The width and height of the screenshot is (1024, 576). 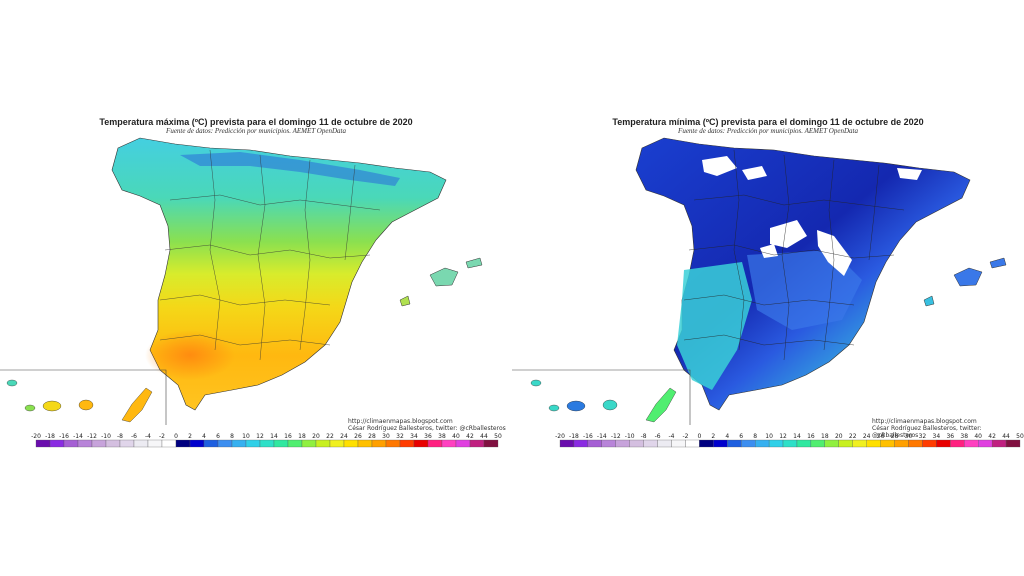 What do you see at coordinates (714, 326) in the screenshot?
I see `mild-area-west` at bounding box center [714, 326].